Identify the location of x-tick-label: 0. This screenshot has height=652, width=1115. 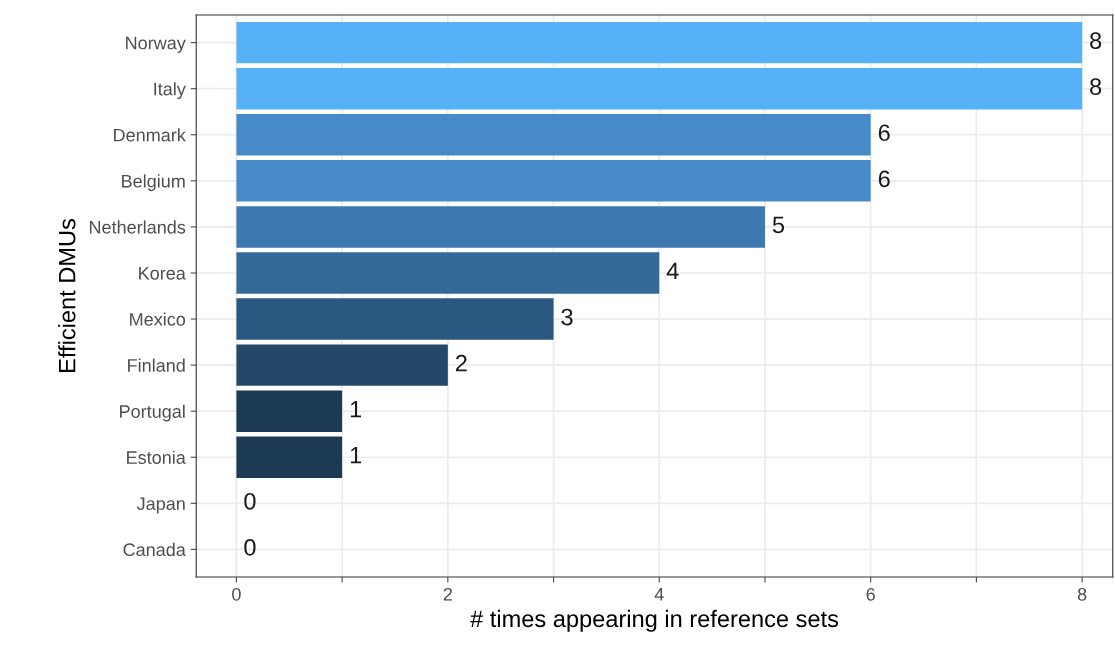
(236, 594).